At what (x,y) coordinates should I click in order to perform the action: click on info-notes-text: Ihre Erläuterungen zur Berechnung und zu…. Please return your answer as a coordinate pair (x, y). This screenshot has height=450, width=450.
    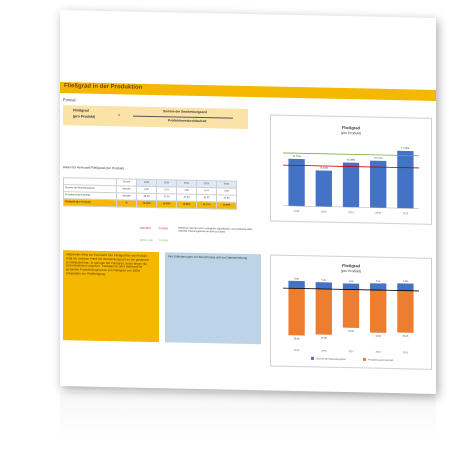
    Looking at the image, I should click on (208, 257).